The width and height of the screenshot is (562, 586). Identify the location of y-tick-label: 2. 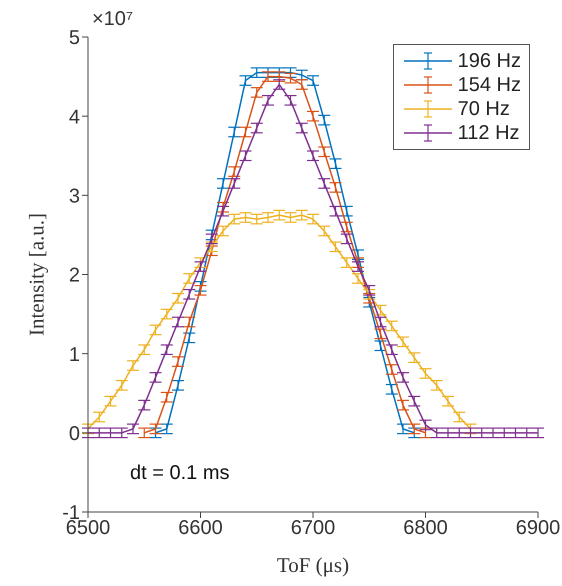
(74, 275).